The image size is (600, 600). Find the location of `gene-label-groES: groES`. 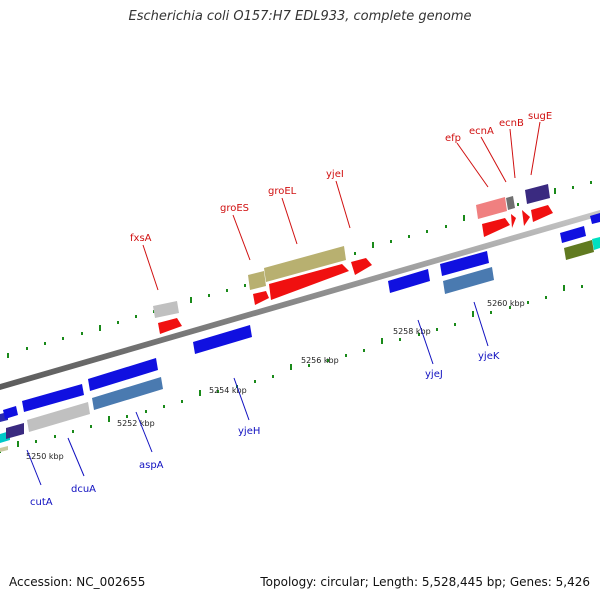

gene-label-groES: groES is located at coordinates (234, 208).